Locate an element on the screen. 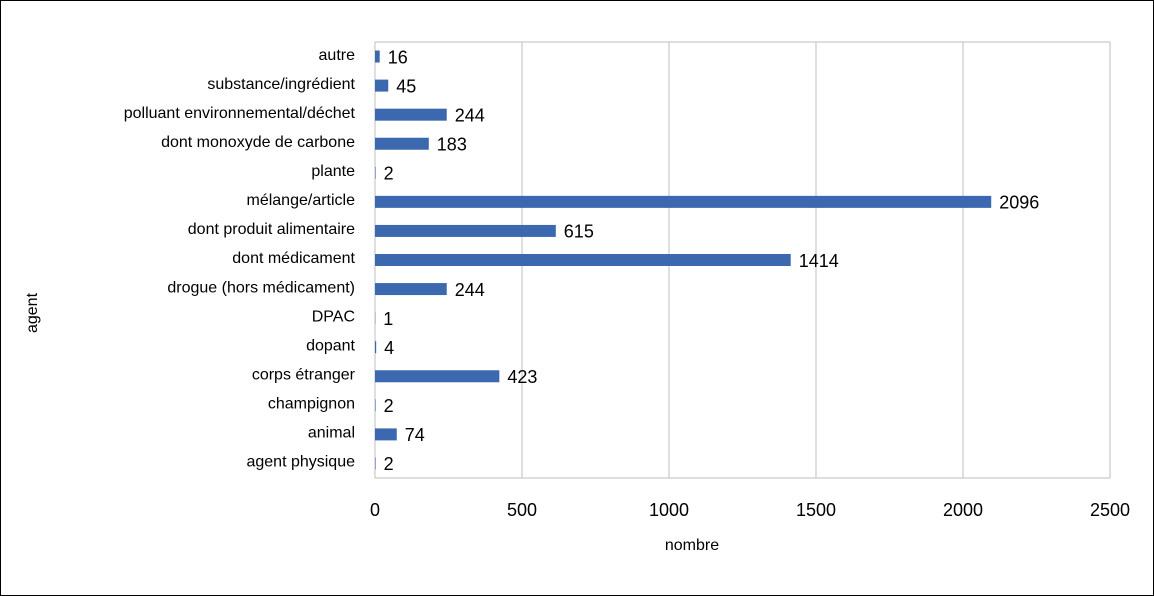 The height and width of the screenshot is (596, 1154). y-tick-label: corps étranger is located at coordinates (304, 374).